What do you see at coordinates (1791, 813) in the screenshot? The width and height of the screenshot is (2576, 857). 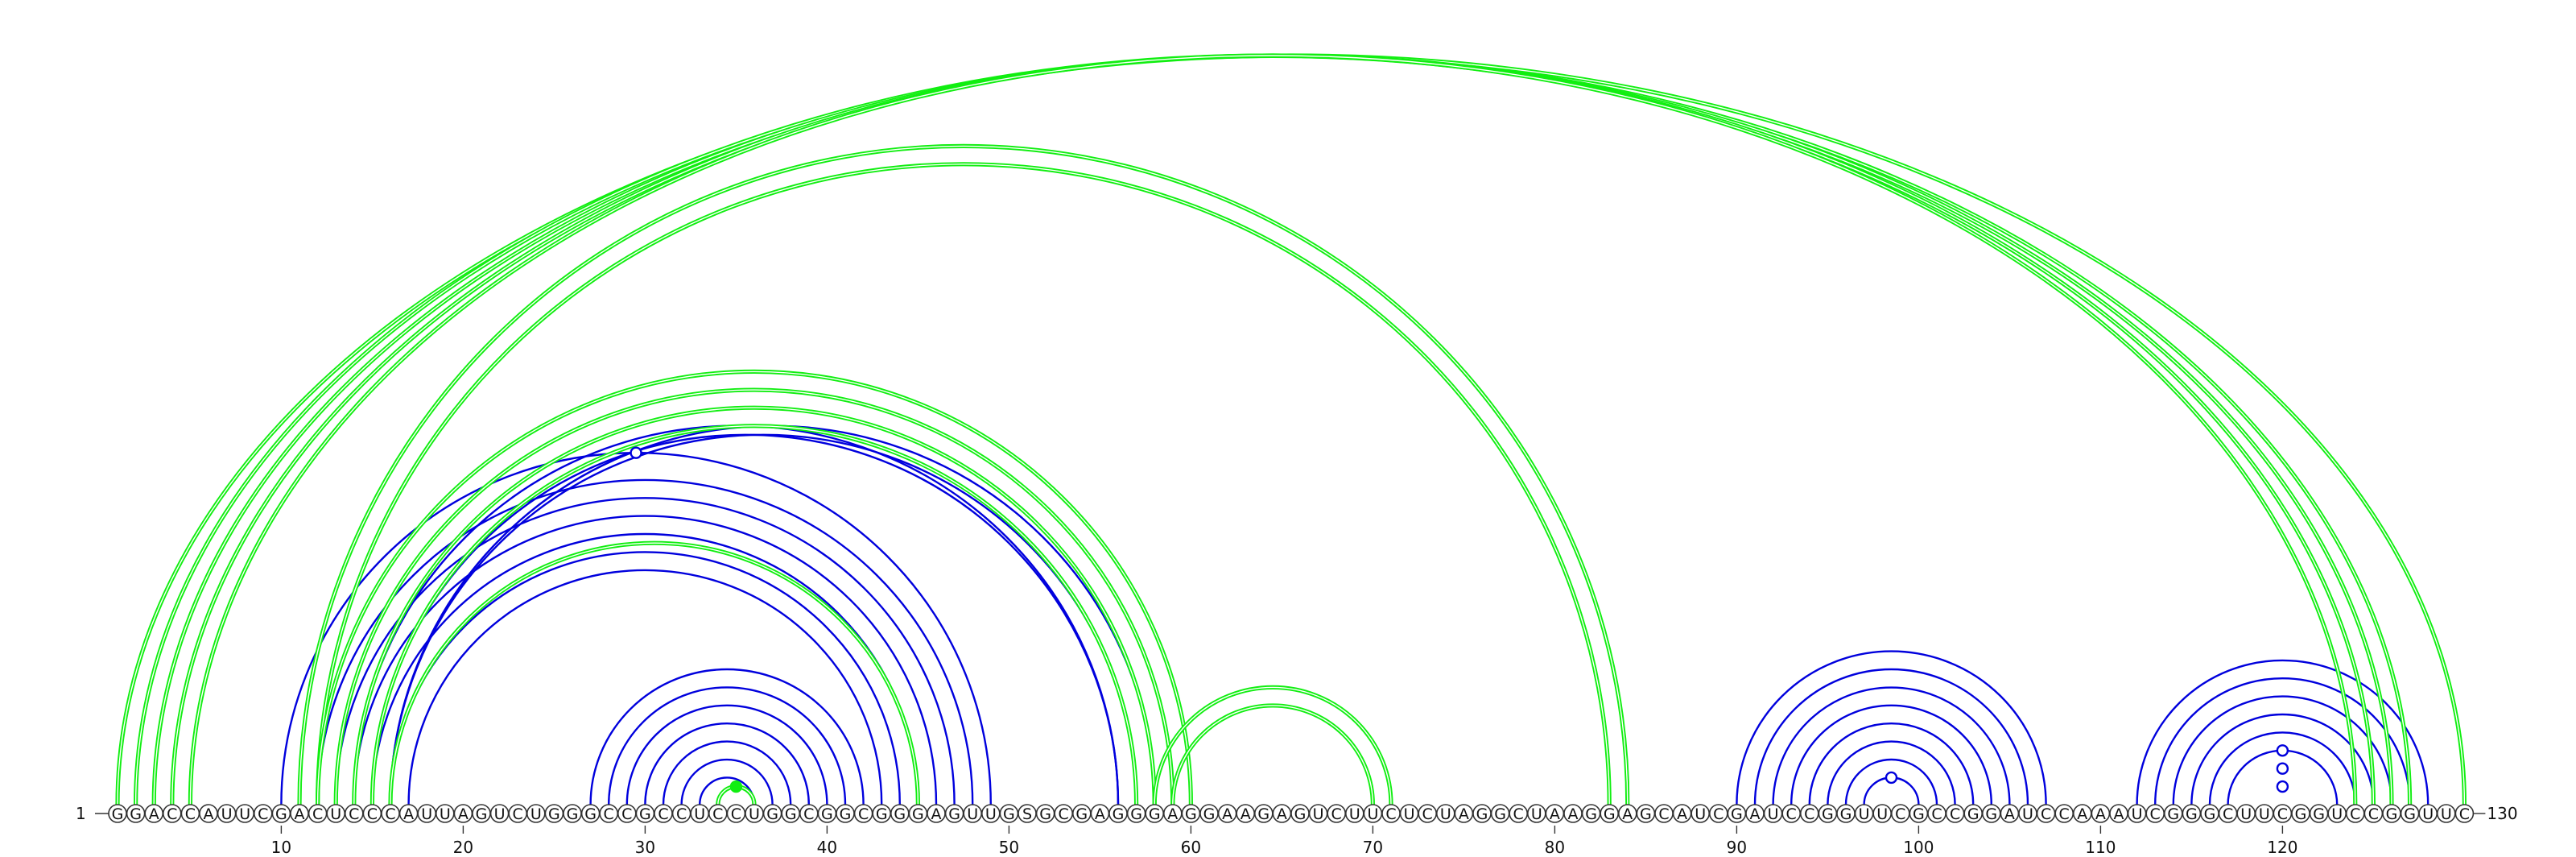 I see `nucleotide-93: C` at bounding box center [1791, 813].